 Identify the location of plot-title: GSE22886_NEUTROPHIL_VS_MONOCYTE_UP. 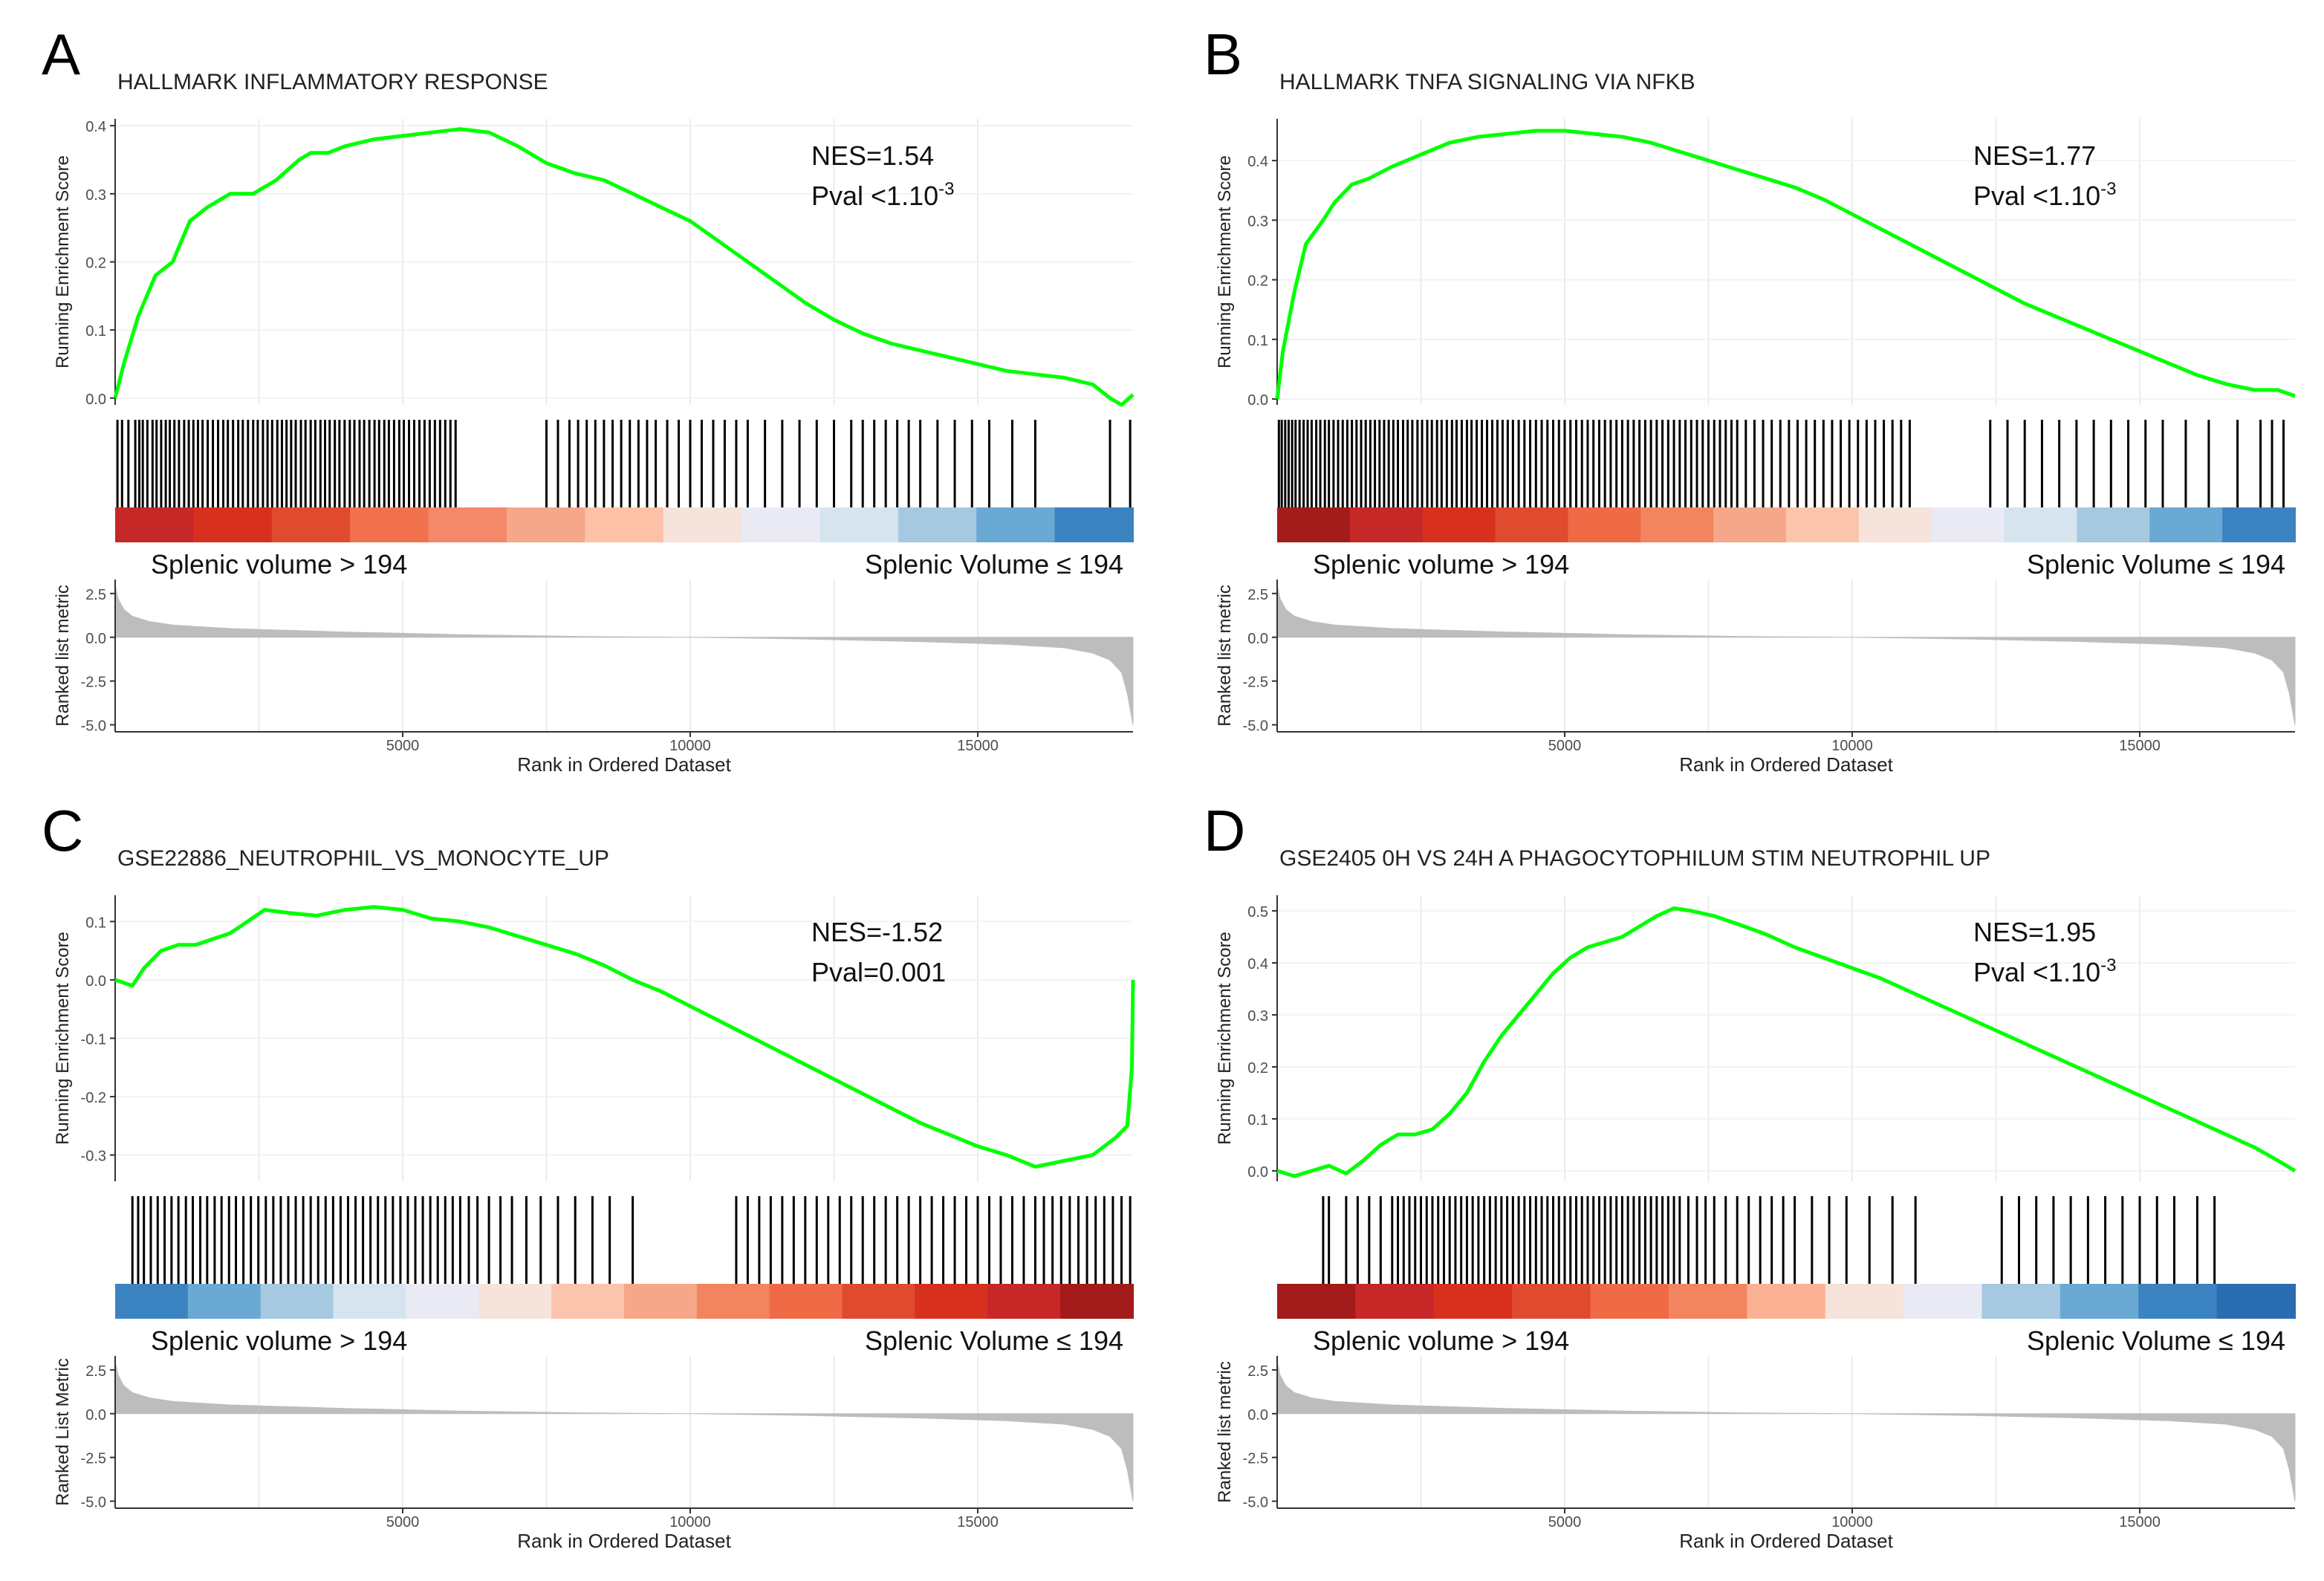
(363, 858).